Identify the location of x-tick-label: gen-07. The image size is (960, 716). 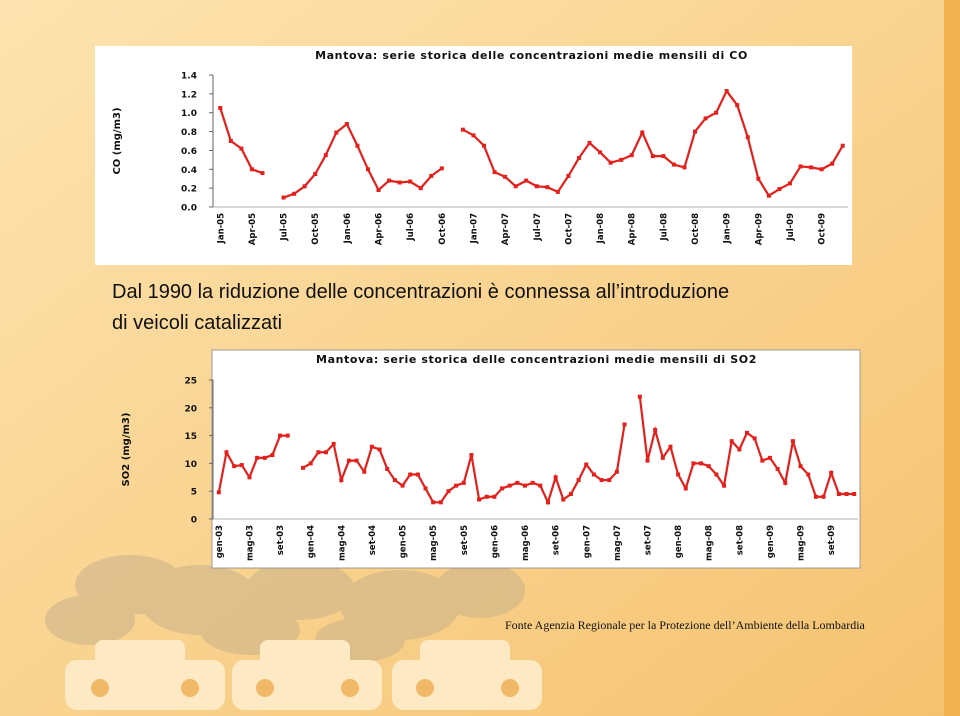
(587, 541).